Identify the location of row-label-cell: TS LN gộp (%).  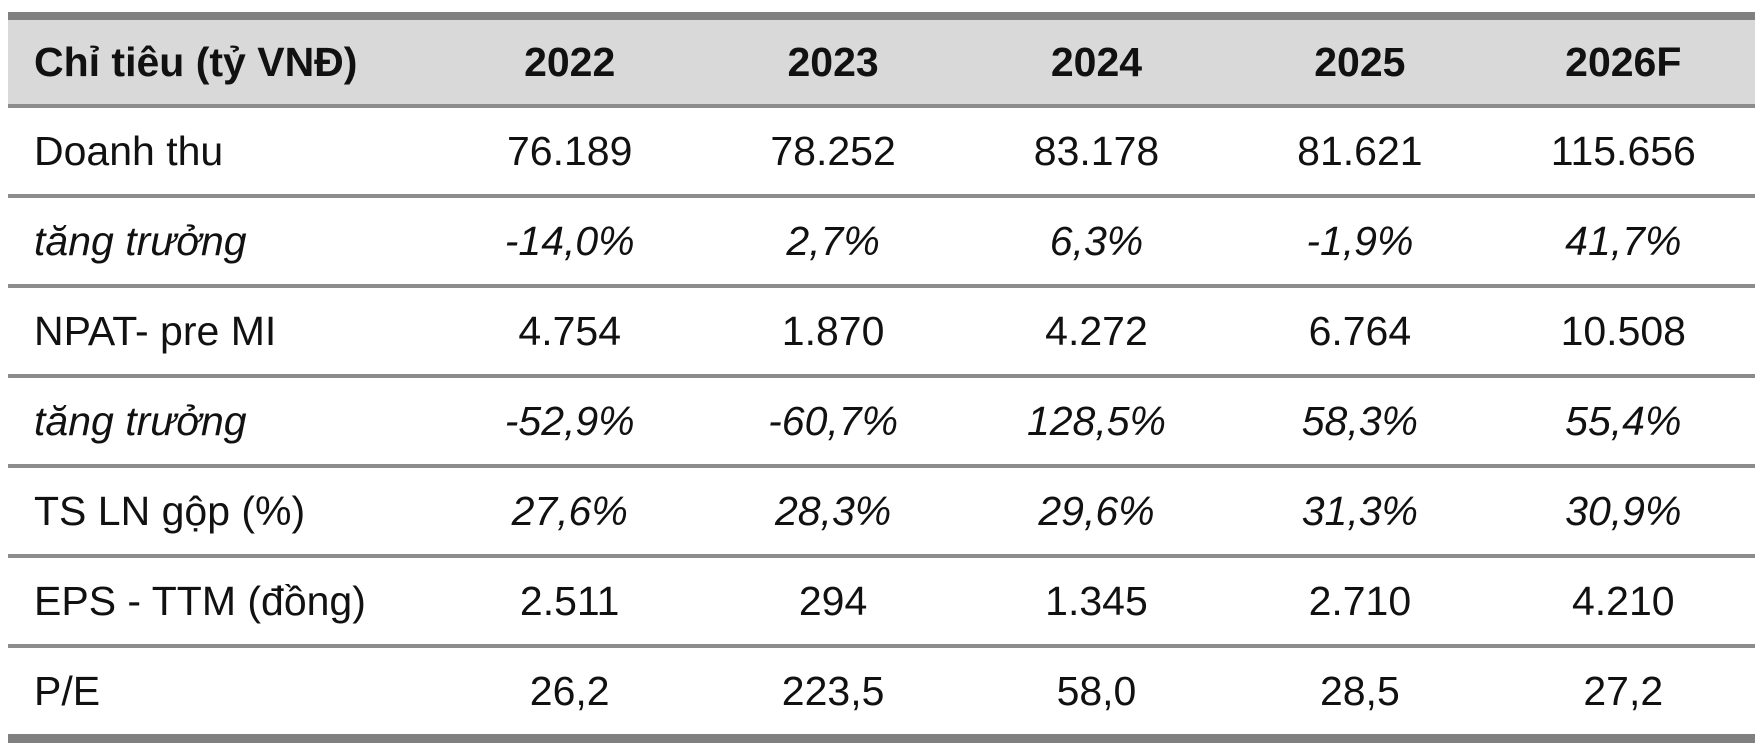
(223, 512).